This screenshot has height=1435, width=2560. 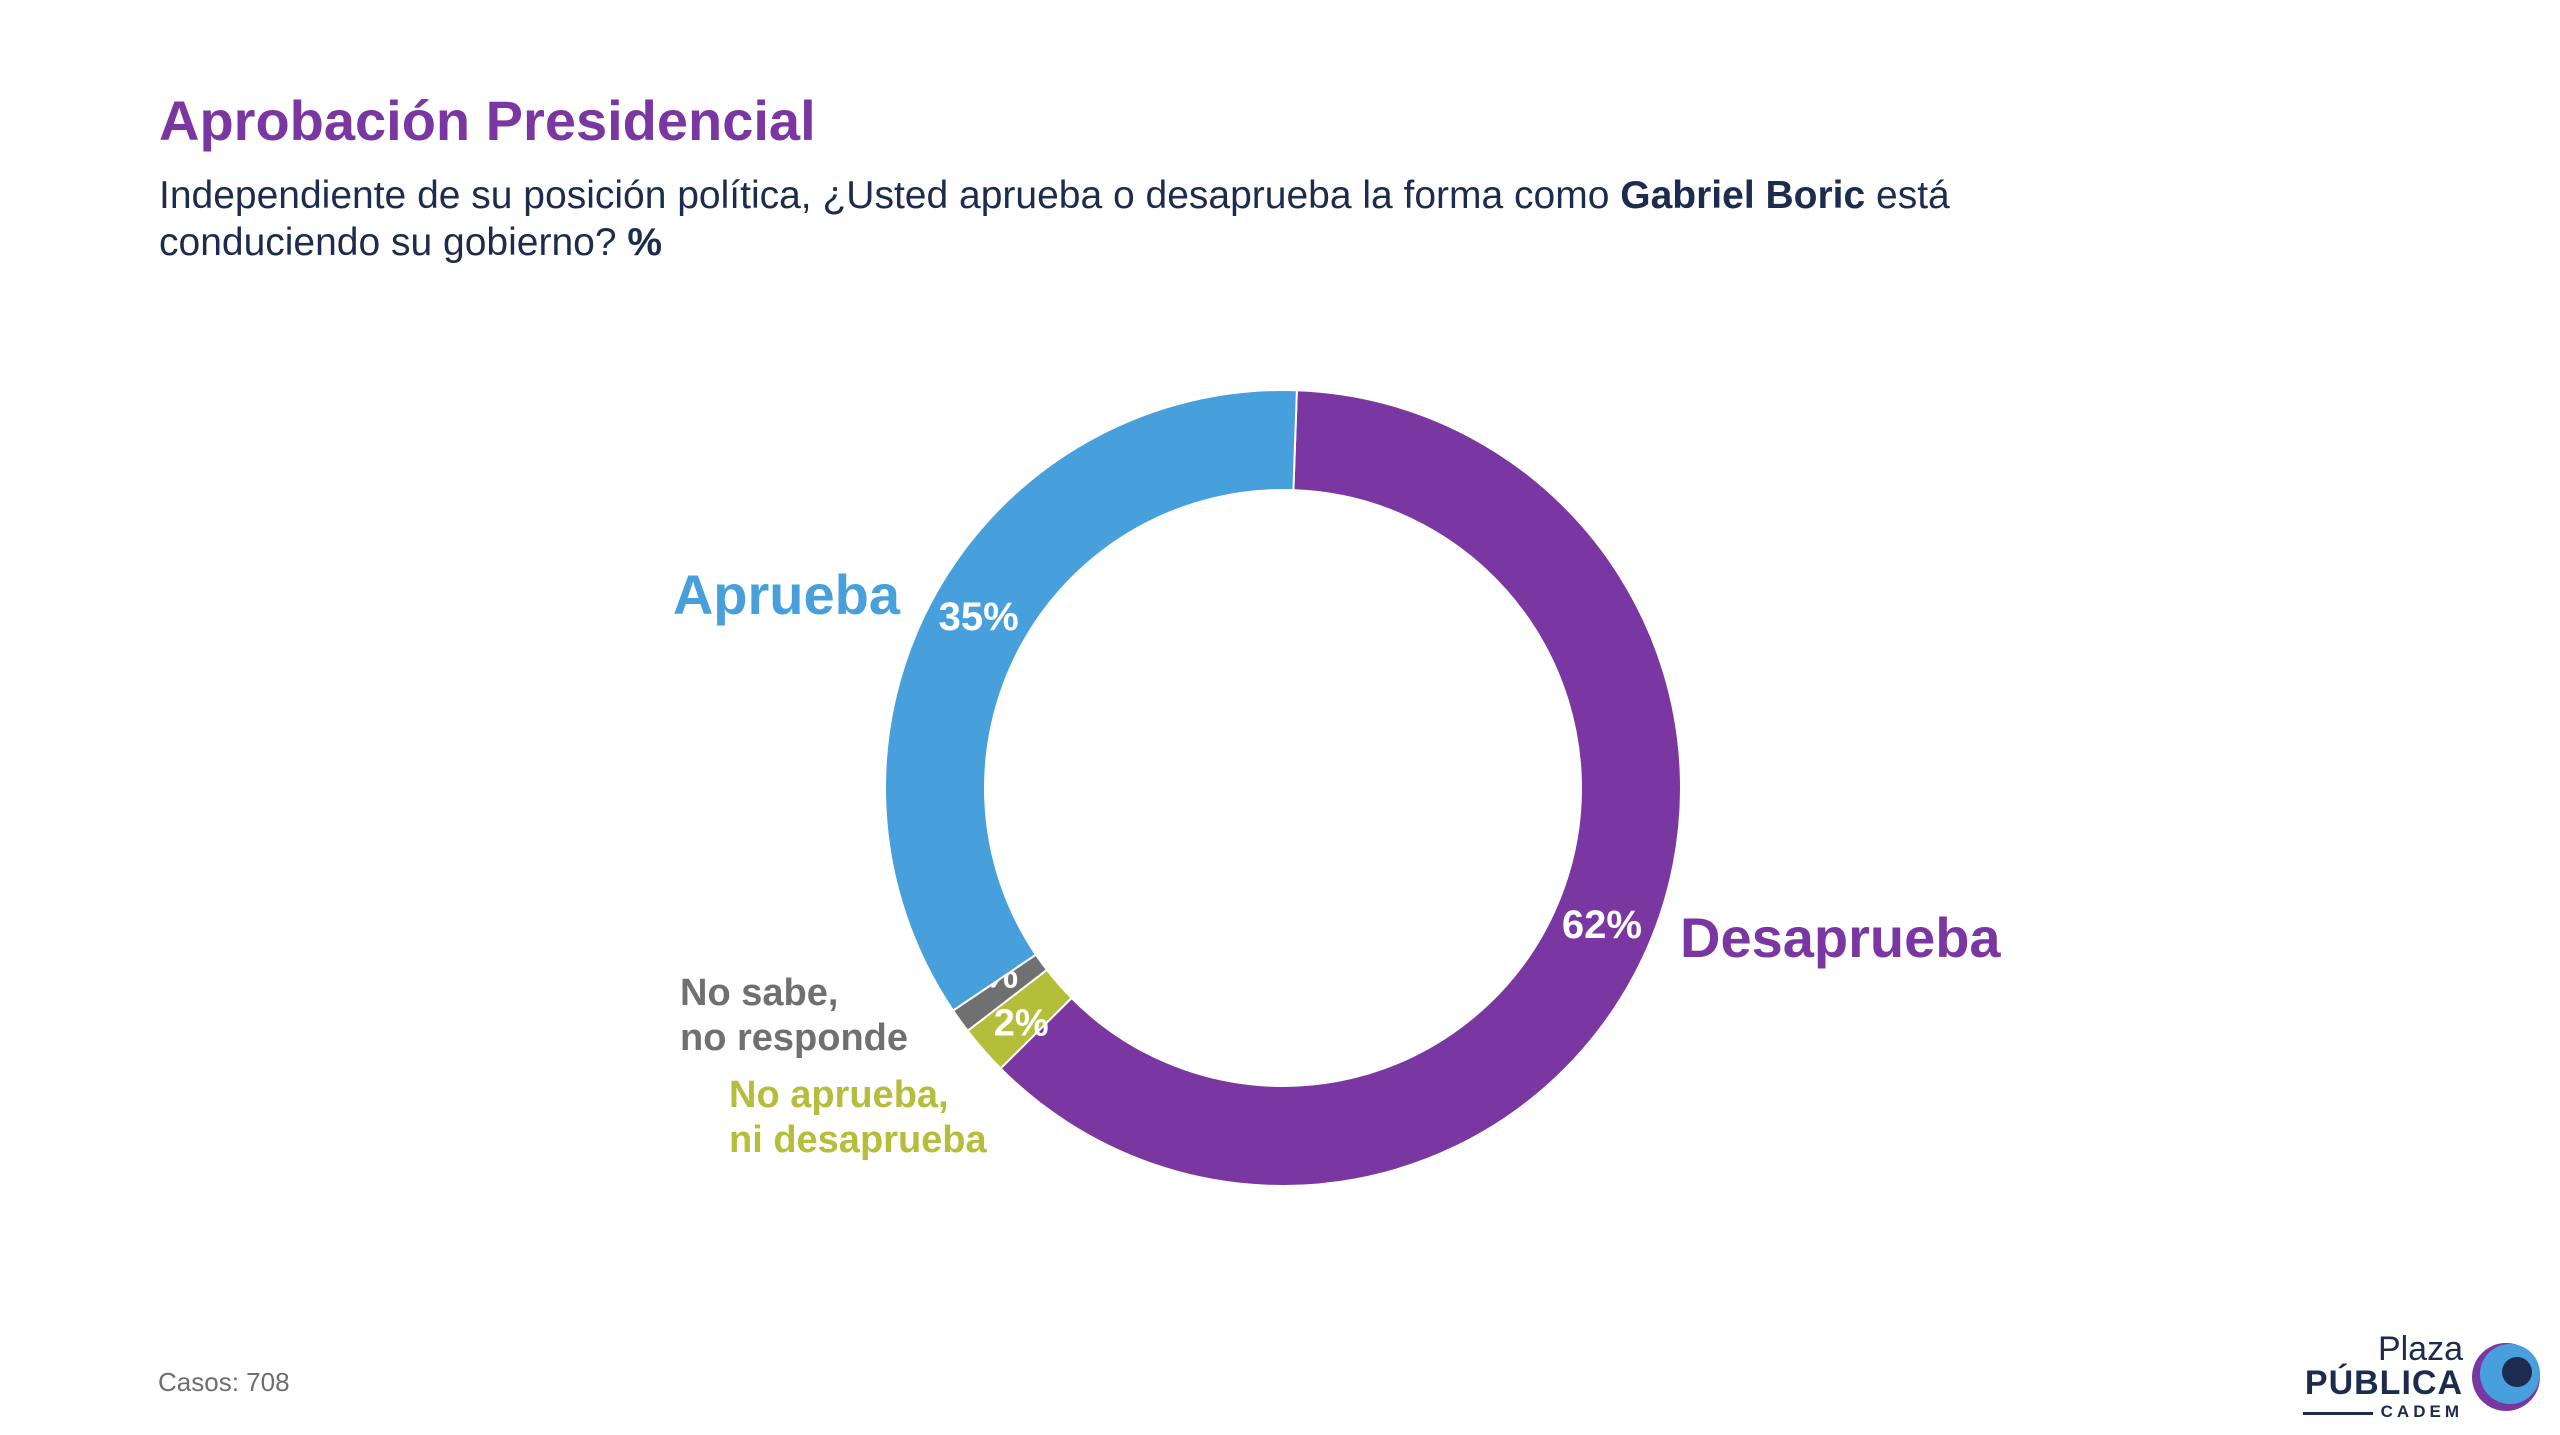 What do you see at coordinates (858, 1117) in the screenshot?
I see `slice-category-label: No aprueba, ni desaprueba` at bounding box center [858, 1117].